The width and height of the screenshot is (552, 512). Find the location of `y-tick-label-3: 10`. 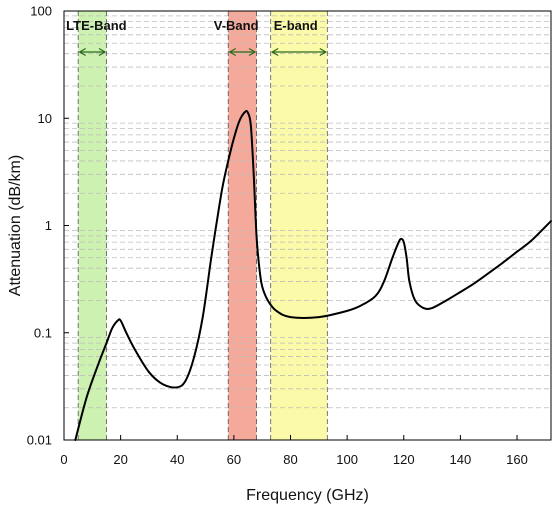

y-tick-label-3: 10 is located at coordinates (45, 118).